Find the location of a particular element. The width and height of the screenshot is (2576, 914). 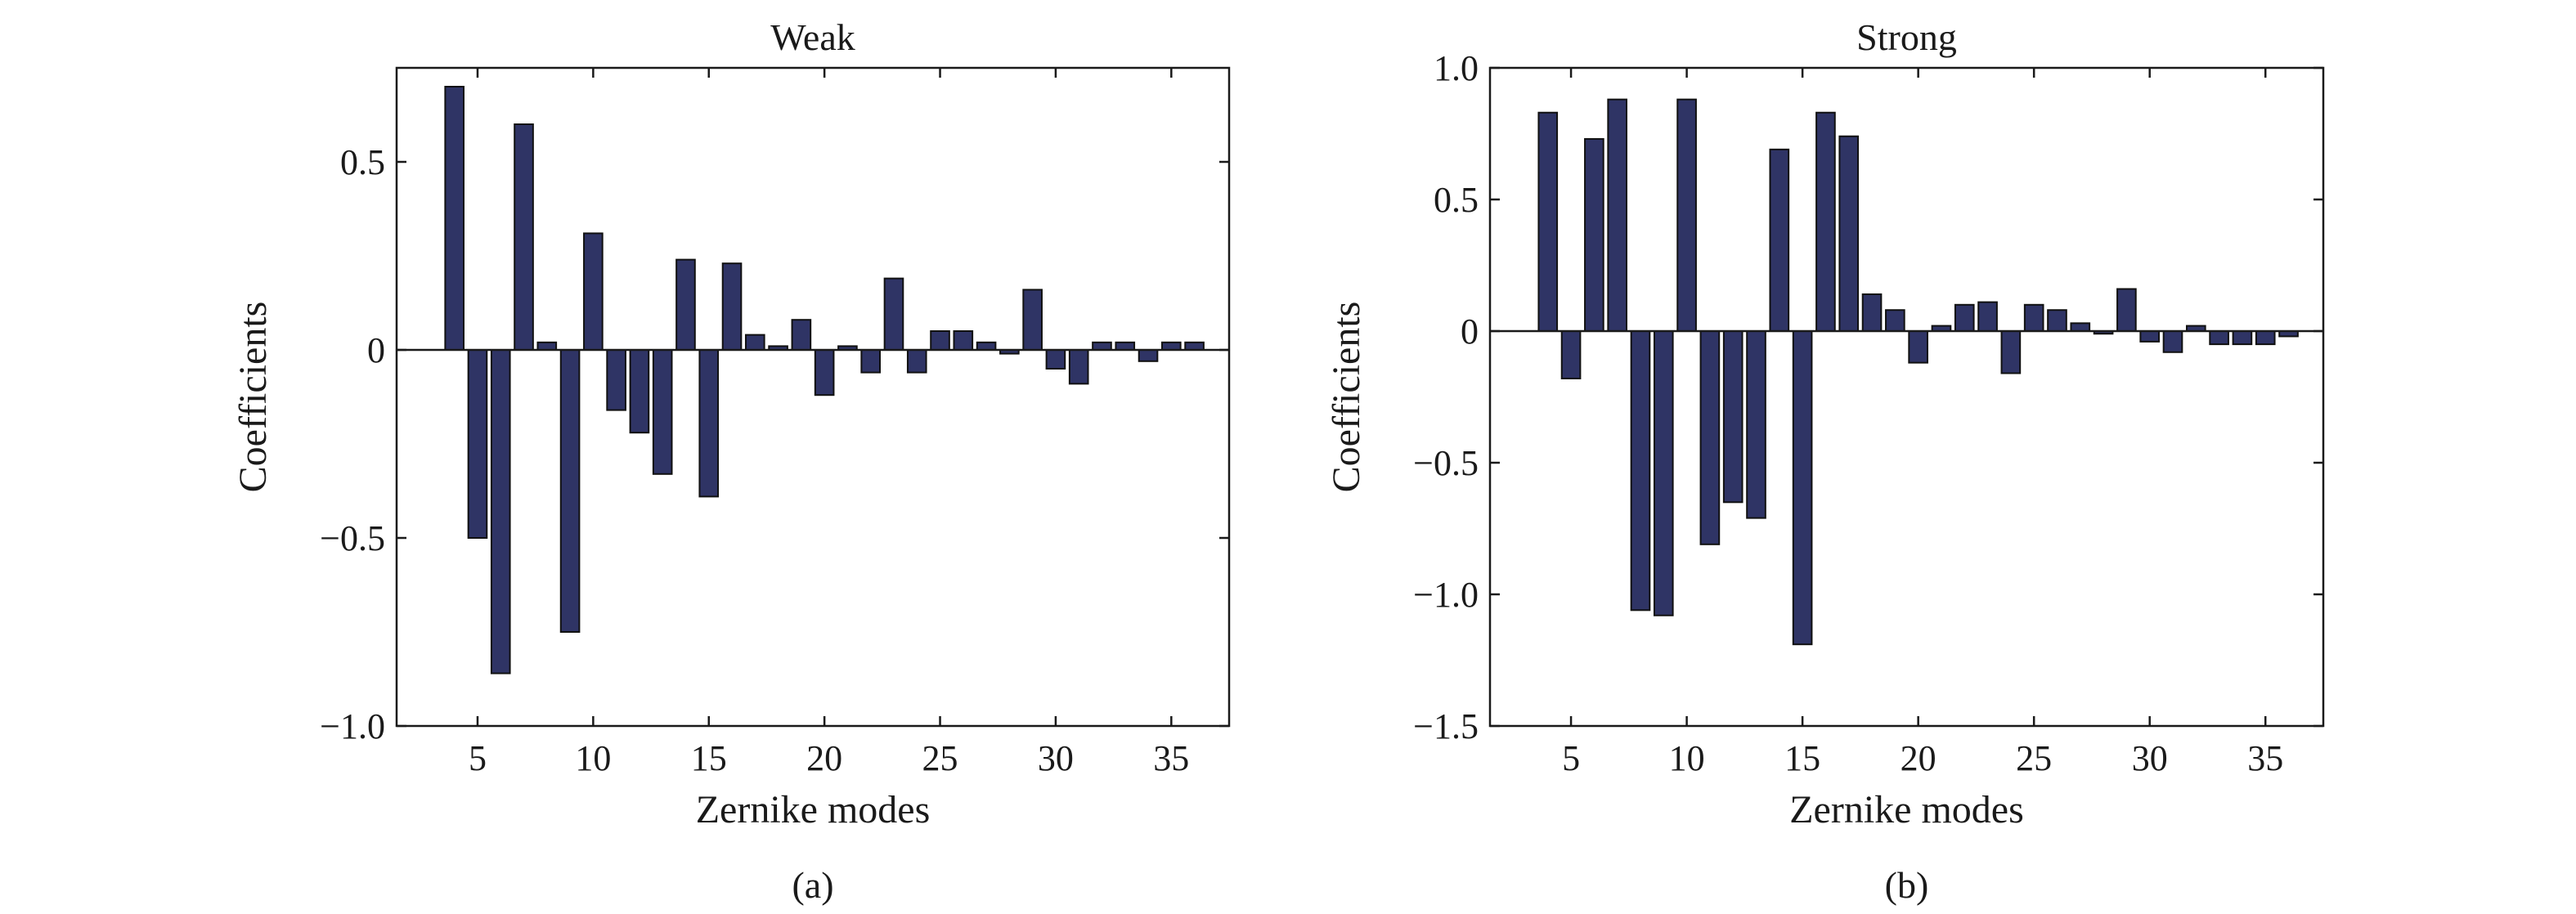

strong-xtick-label: 10 is located at coordinates (1687, 758).